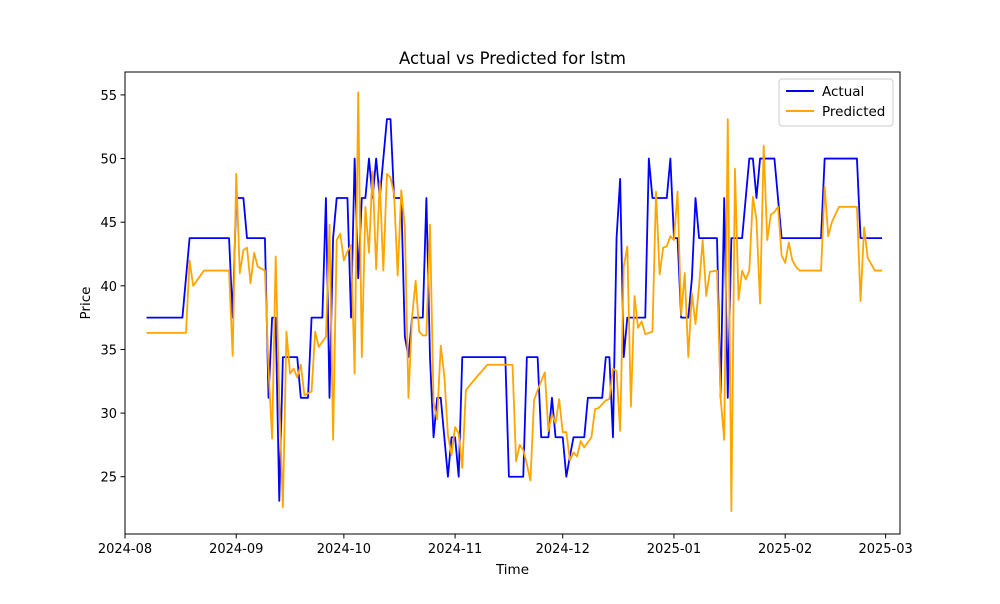 The height and width of the screenshot is (604, 1000). What do you see at coordinates (125, 549) in the screenshot?
I see `x-tick-label: 2024-08` at bounding box center [125, 549].